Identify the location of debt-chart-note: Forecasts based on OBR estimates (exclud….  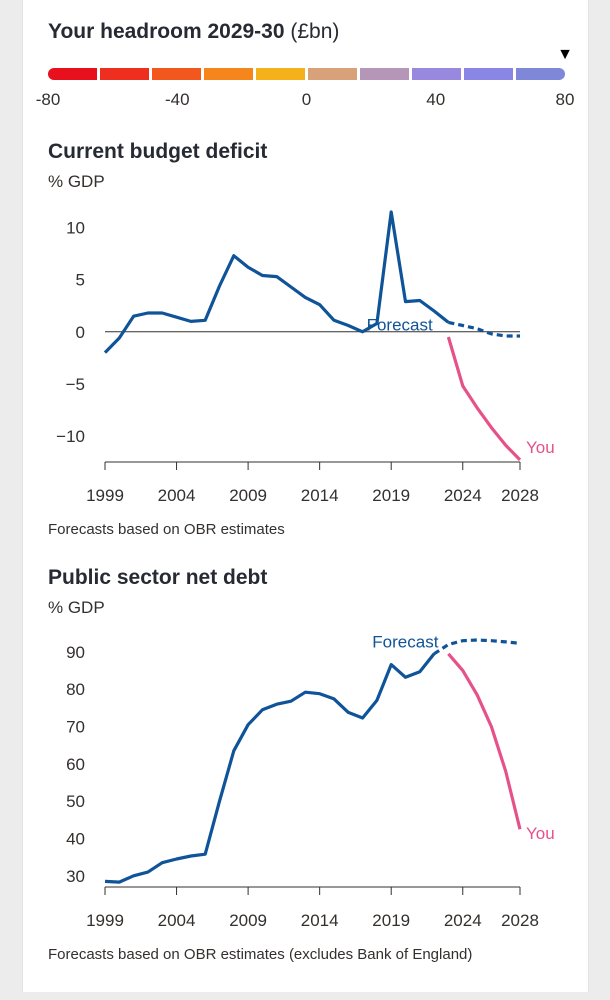
(260, 954).